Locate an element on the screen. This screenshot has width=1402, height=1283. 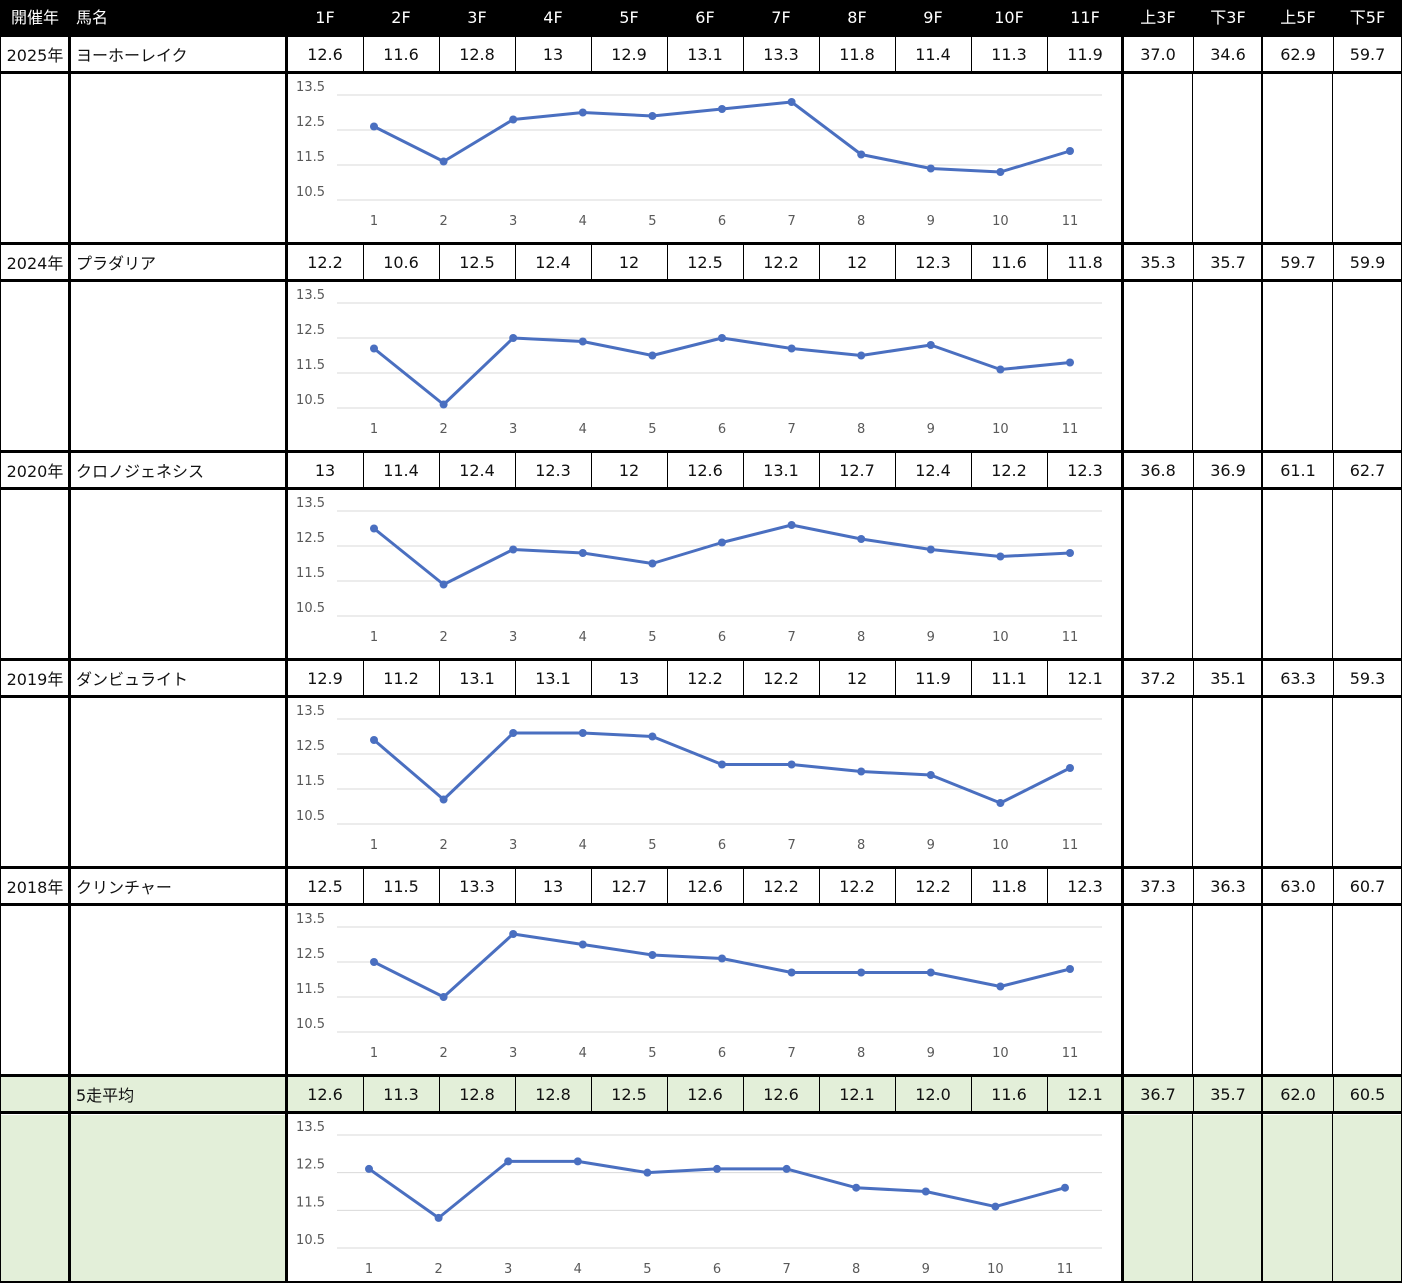
horse-name: ヨーホーレイク is located at coordinates (132, 55).